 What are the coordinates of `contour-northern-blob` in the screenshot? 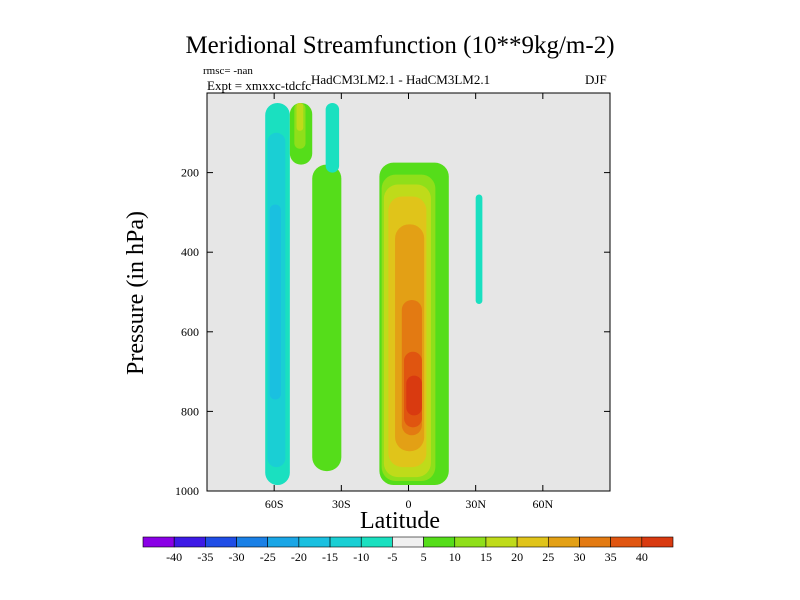 It's located at (479, 249).